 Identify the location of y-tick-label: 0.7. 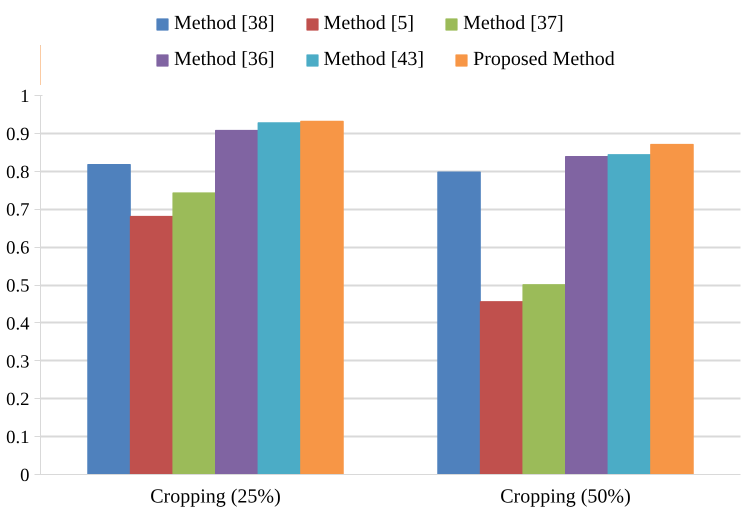
(18, 210).